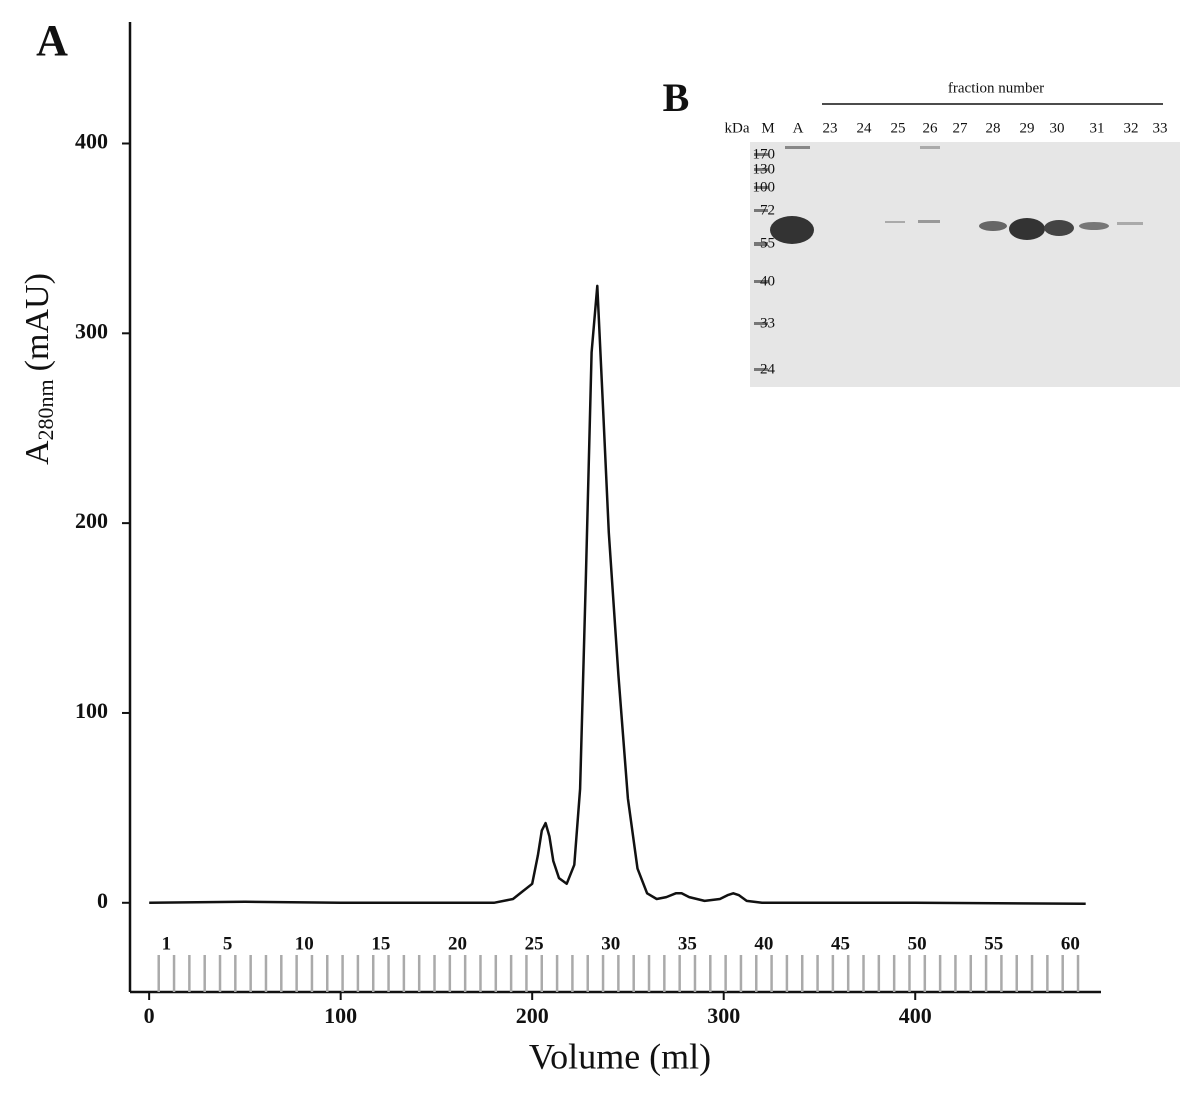  Describe the element at coordinates (764, 154) in the screenshot. I see `marker-size: 170` at that location.